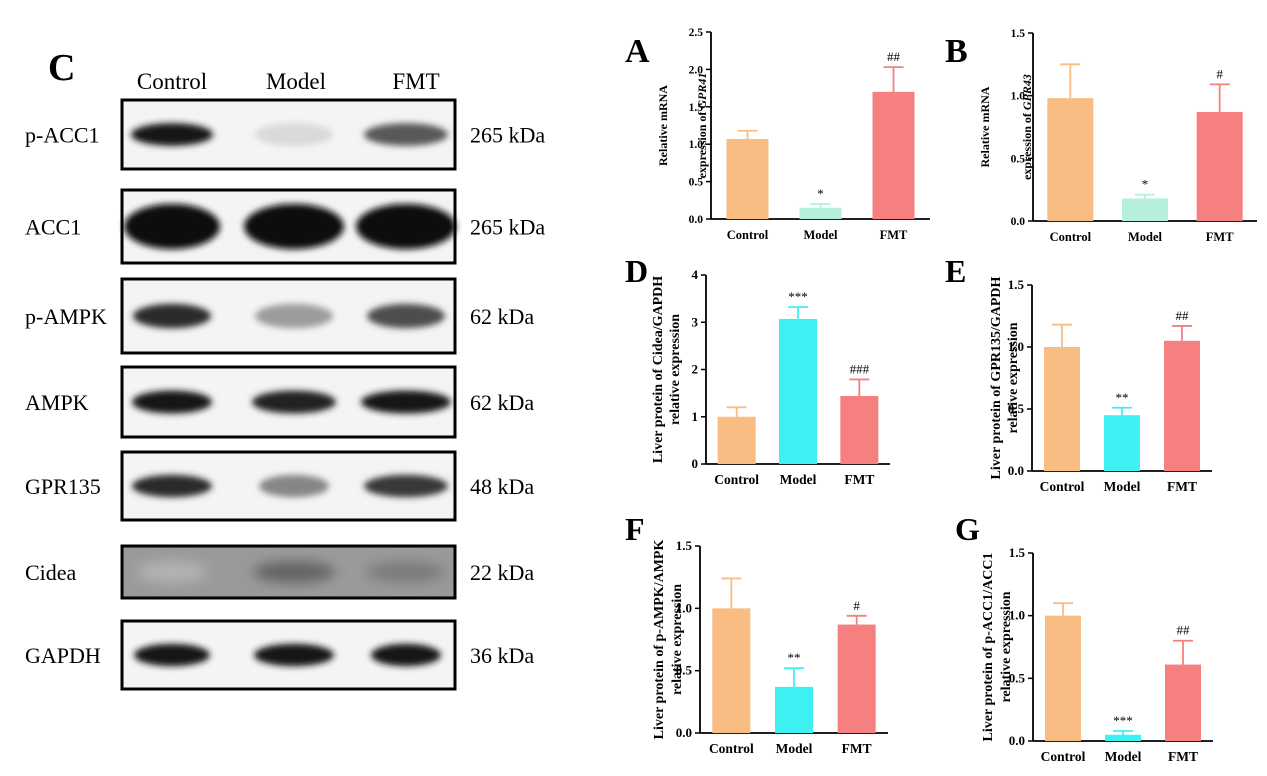 The width and height of the screenshot is (1267, 776). I want to click on lane-label-fmt: FMT, so click(415, 81).